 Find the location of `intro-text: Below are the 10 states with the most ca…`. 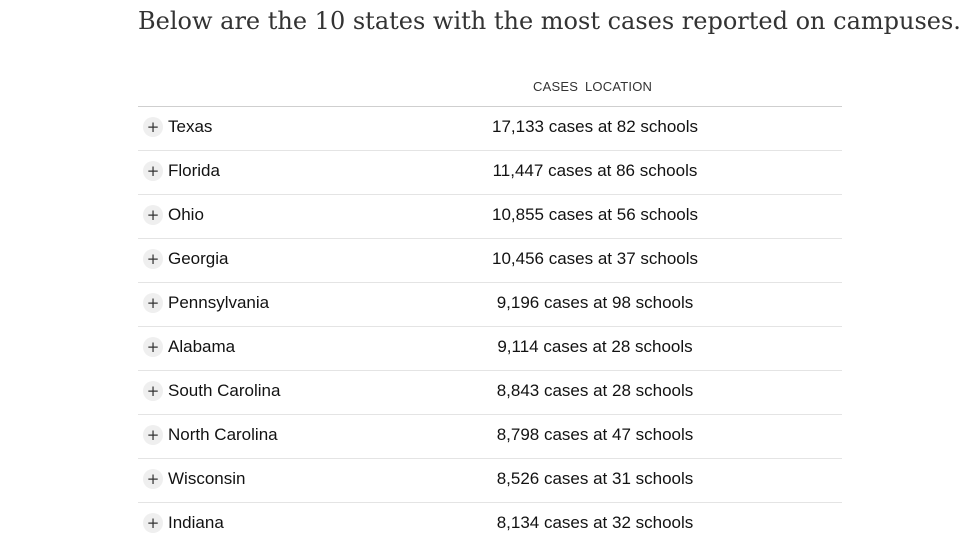

intro-text: Below are the 10 states with the most ca… is located at coordinates (549, 21).